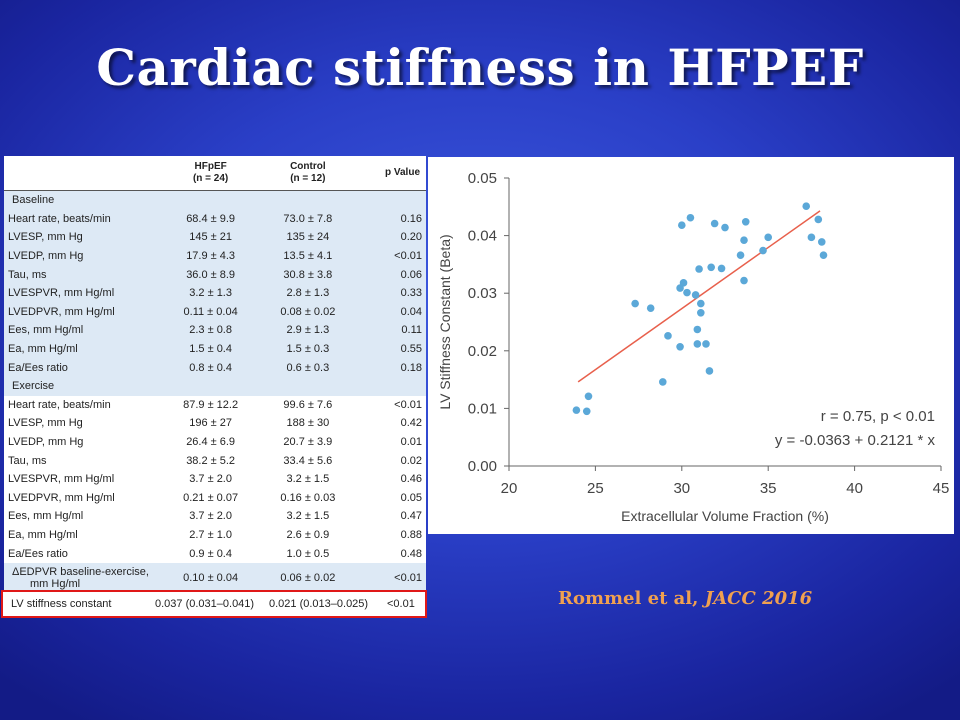  What do you see at coordinates (401, 604) in the screenshot?
I see `lv-stiffness-pvalue: <0.01` at bounding box center [401, 604].